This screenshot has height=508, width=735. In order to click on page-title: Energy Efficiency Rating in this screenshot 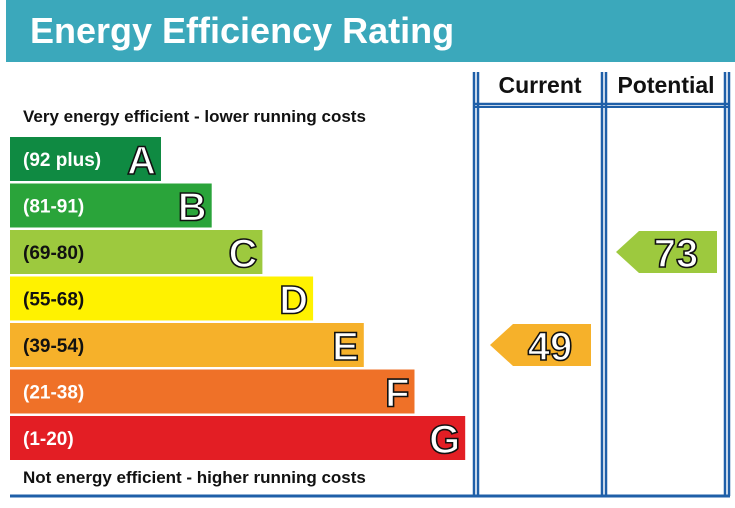, I will do `click(242, 30)`.